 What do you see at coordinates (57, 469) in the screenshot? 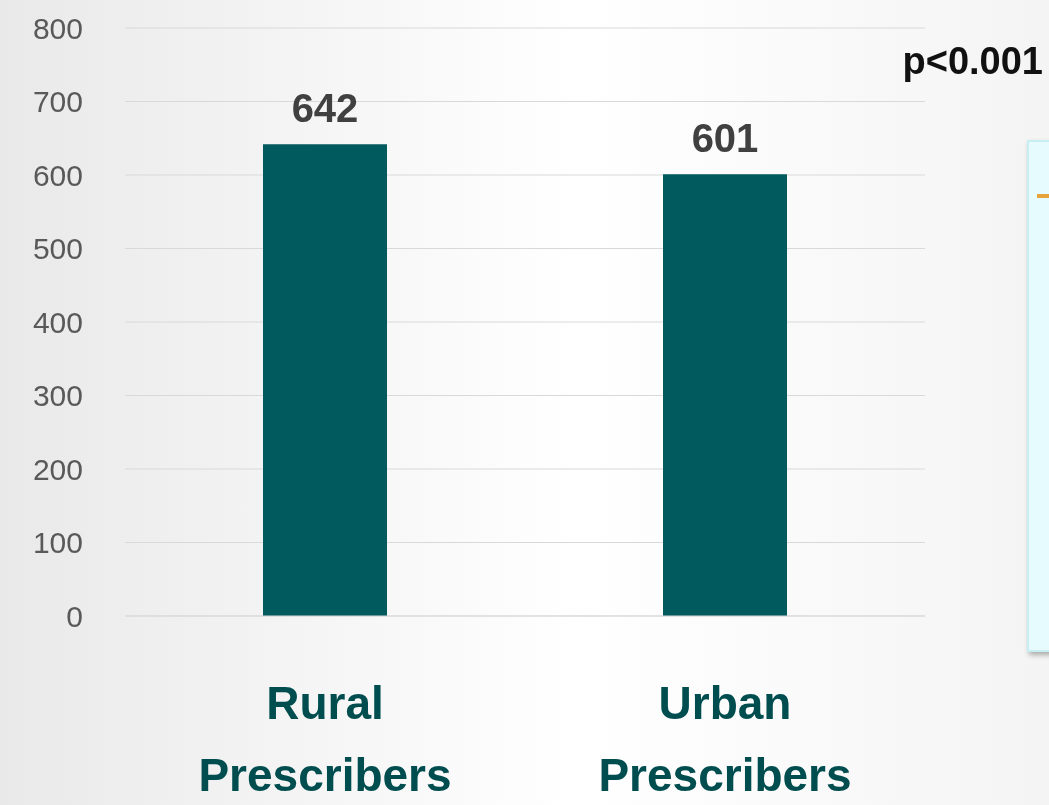
I see `y-tick-label: 200` at bounding box center [57, 469].